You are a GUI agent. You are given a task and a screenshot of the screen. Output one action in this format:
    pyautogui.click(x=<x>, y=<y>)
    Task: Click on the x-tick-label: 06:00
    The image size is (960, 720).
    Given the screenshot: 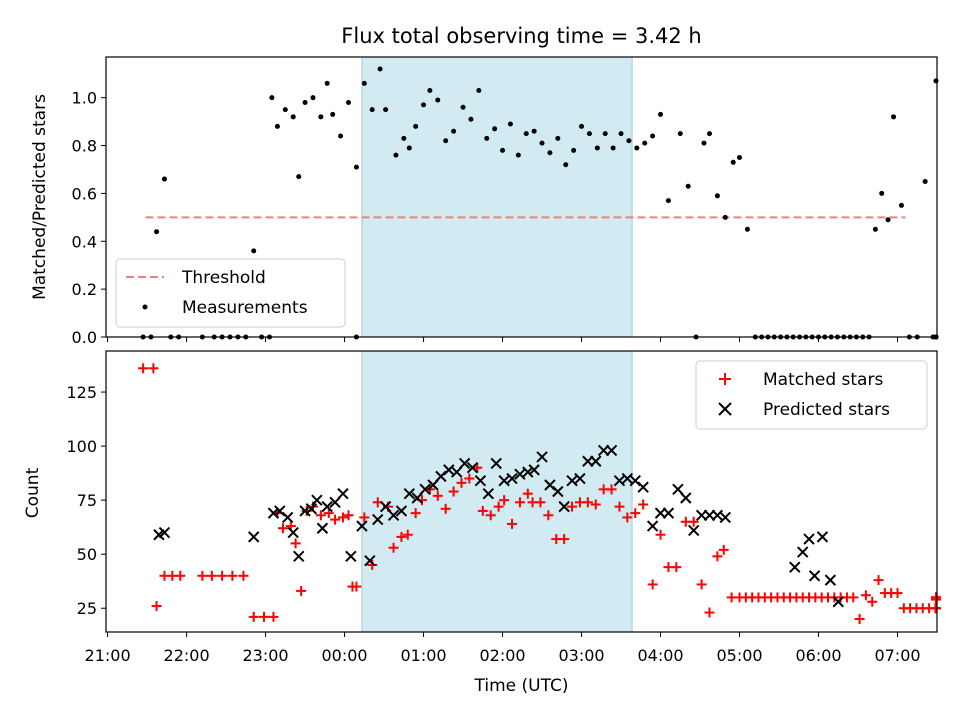 What is the action you would take?
    pyautogui.click(x=818, y=655)
    